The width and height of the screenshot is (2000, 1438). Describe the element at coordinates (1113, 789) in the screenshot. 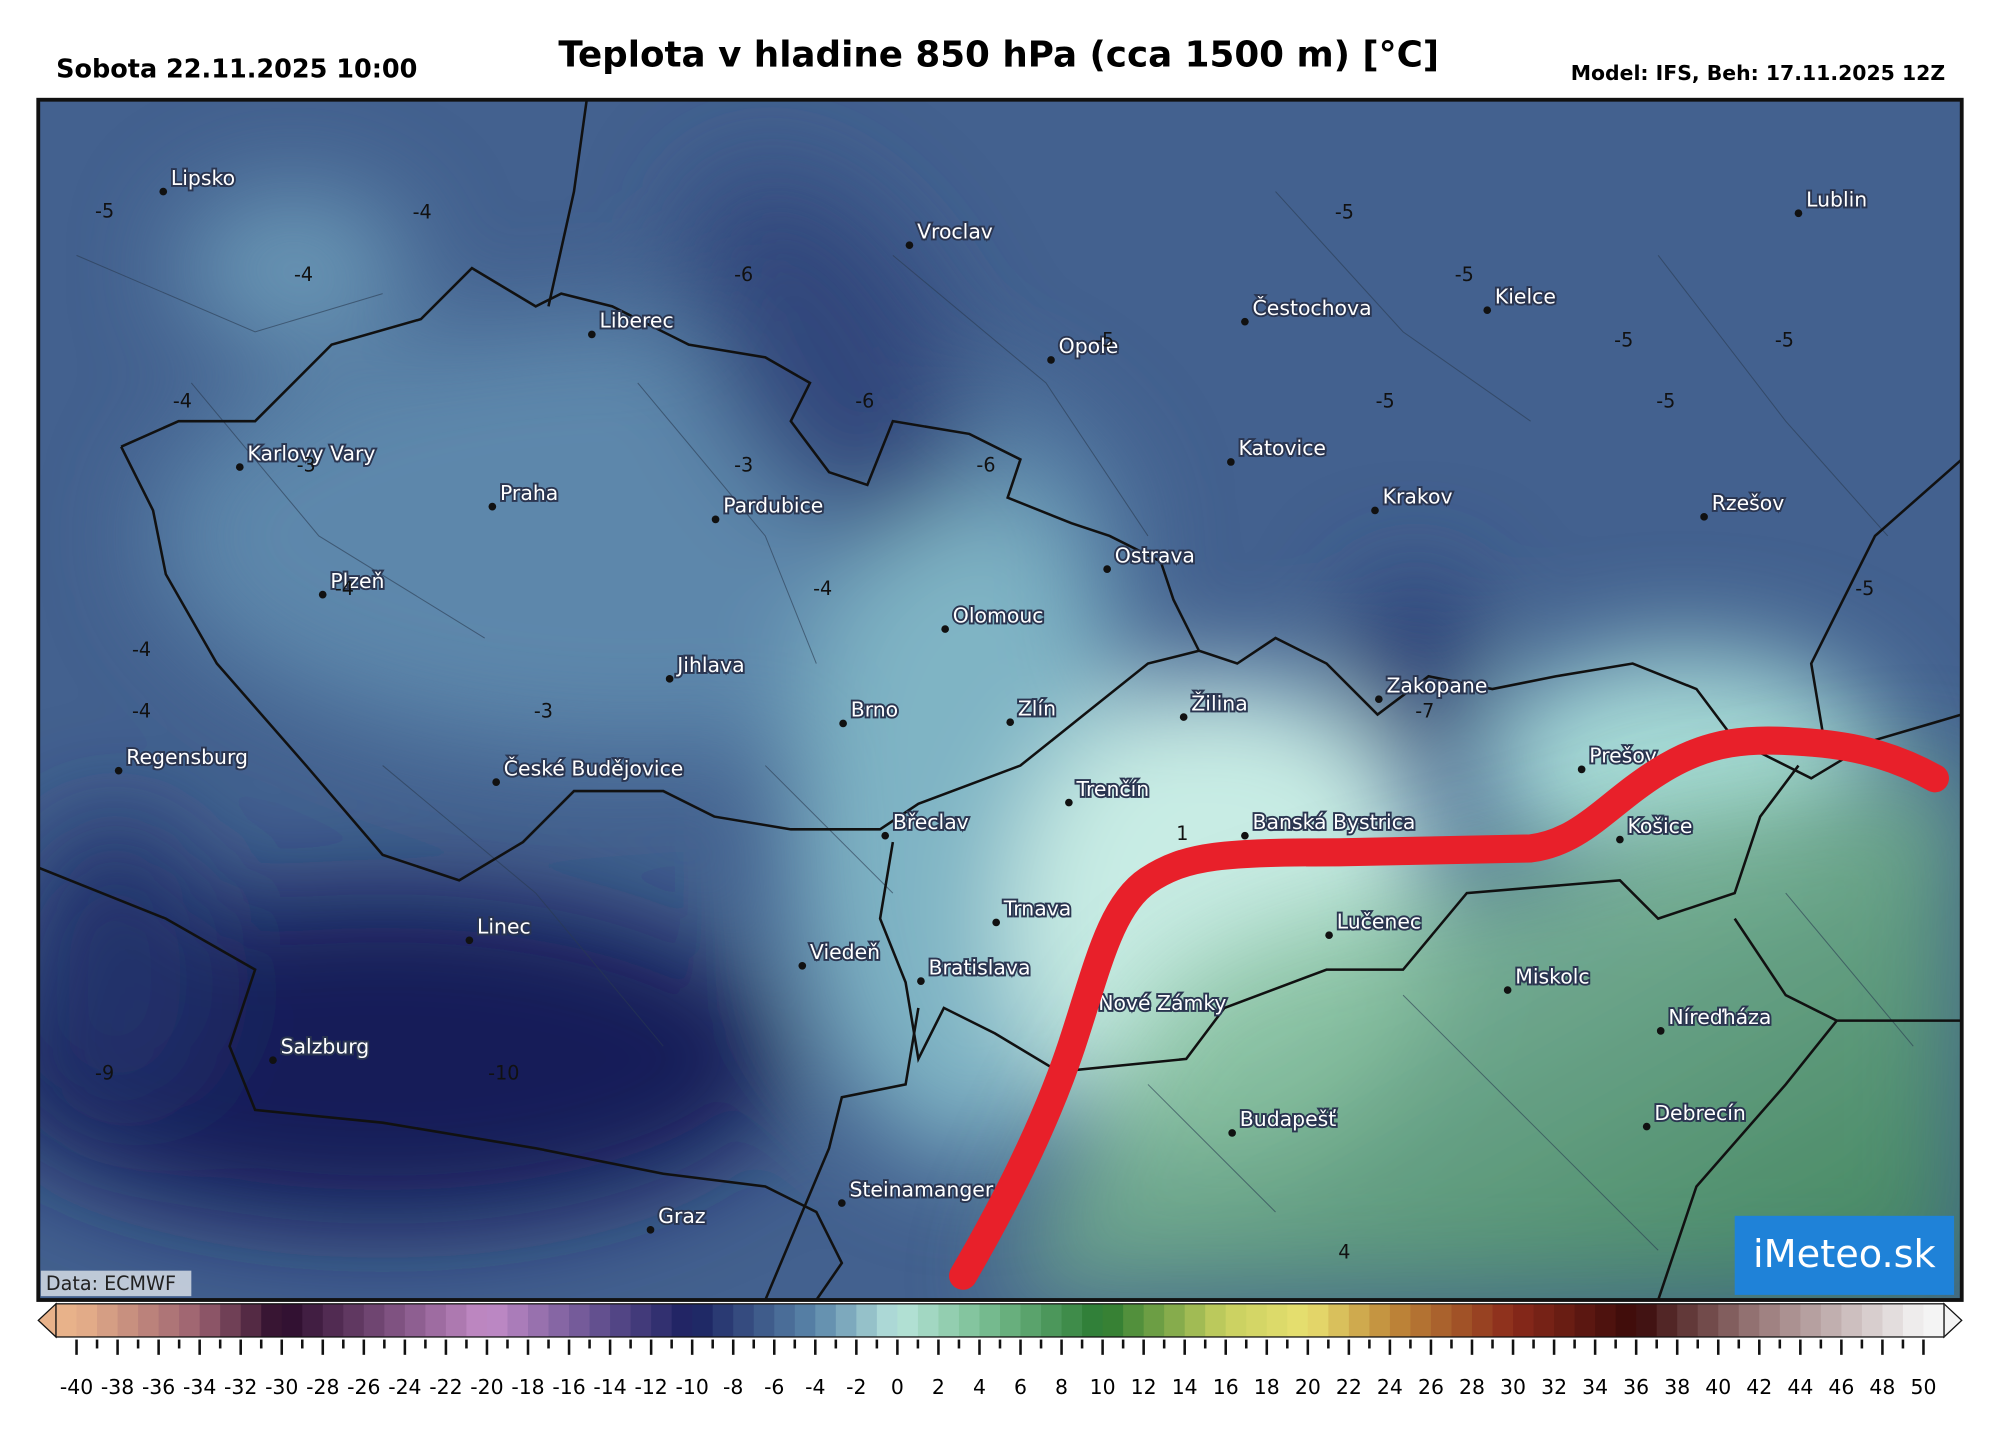

I see `city-label: Trenčín` at that location.